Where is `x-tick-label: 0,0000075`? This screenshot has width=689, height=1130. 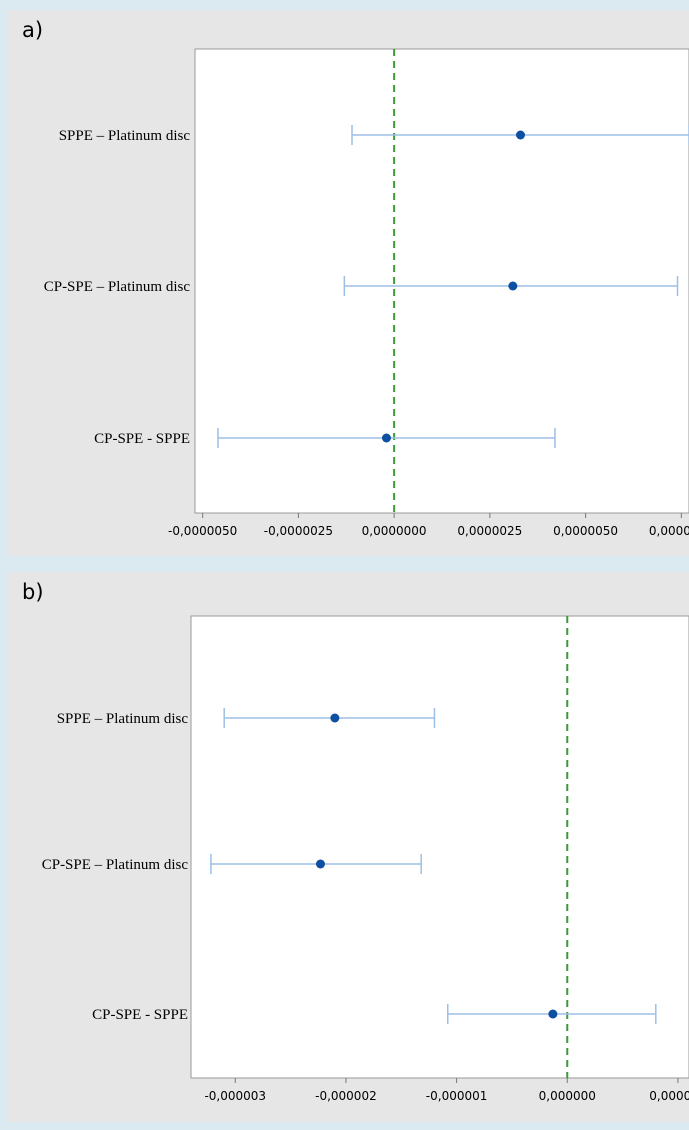 x-tick-label: 0,0000075 is located at coordinates (669, 531).